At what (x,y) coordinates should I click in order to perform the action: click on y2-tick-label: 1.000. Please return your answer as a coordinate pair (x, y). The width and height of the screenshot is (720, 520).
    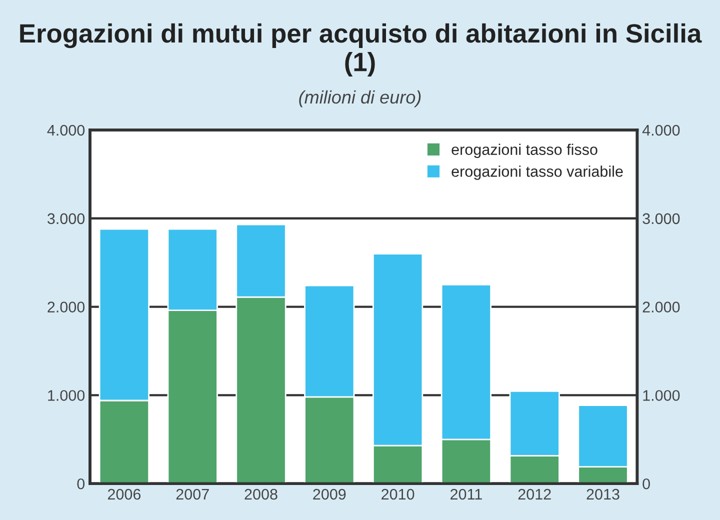
    Looking at the image, I should click on (661, 395).